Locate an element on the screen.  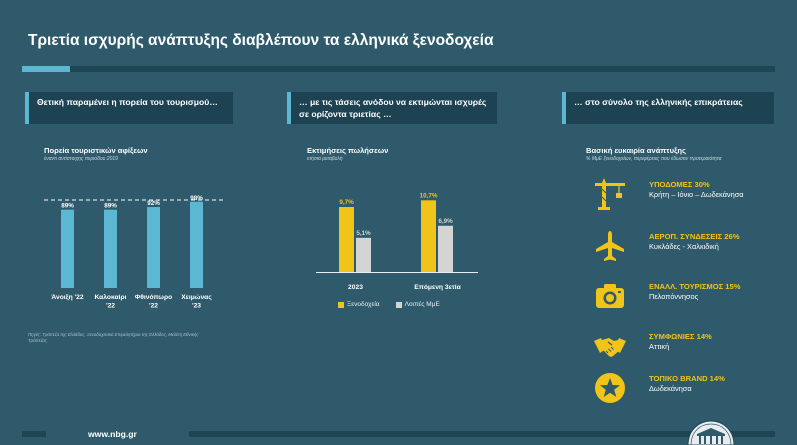
sales-legend: Ξενοδοχεία Λοιπές ΜμΕ is located at coordinates (389, 304).